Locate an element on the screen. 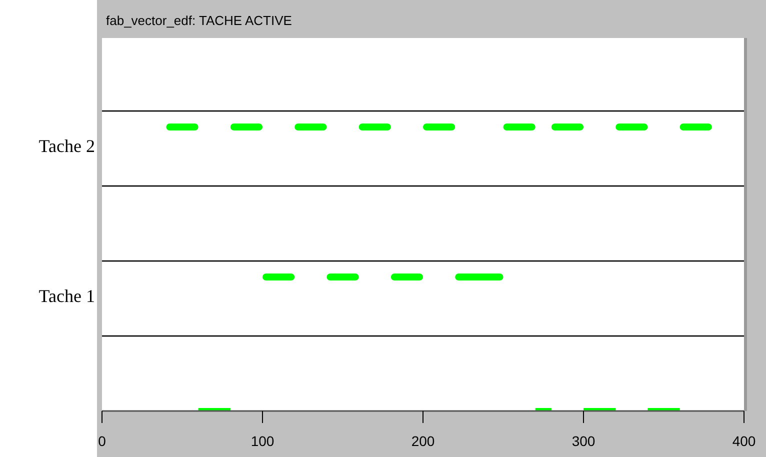 The image size is (766, 457). x-tick-label: 0 is located at coordinates (102, 441).